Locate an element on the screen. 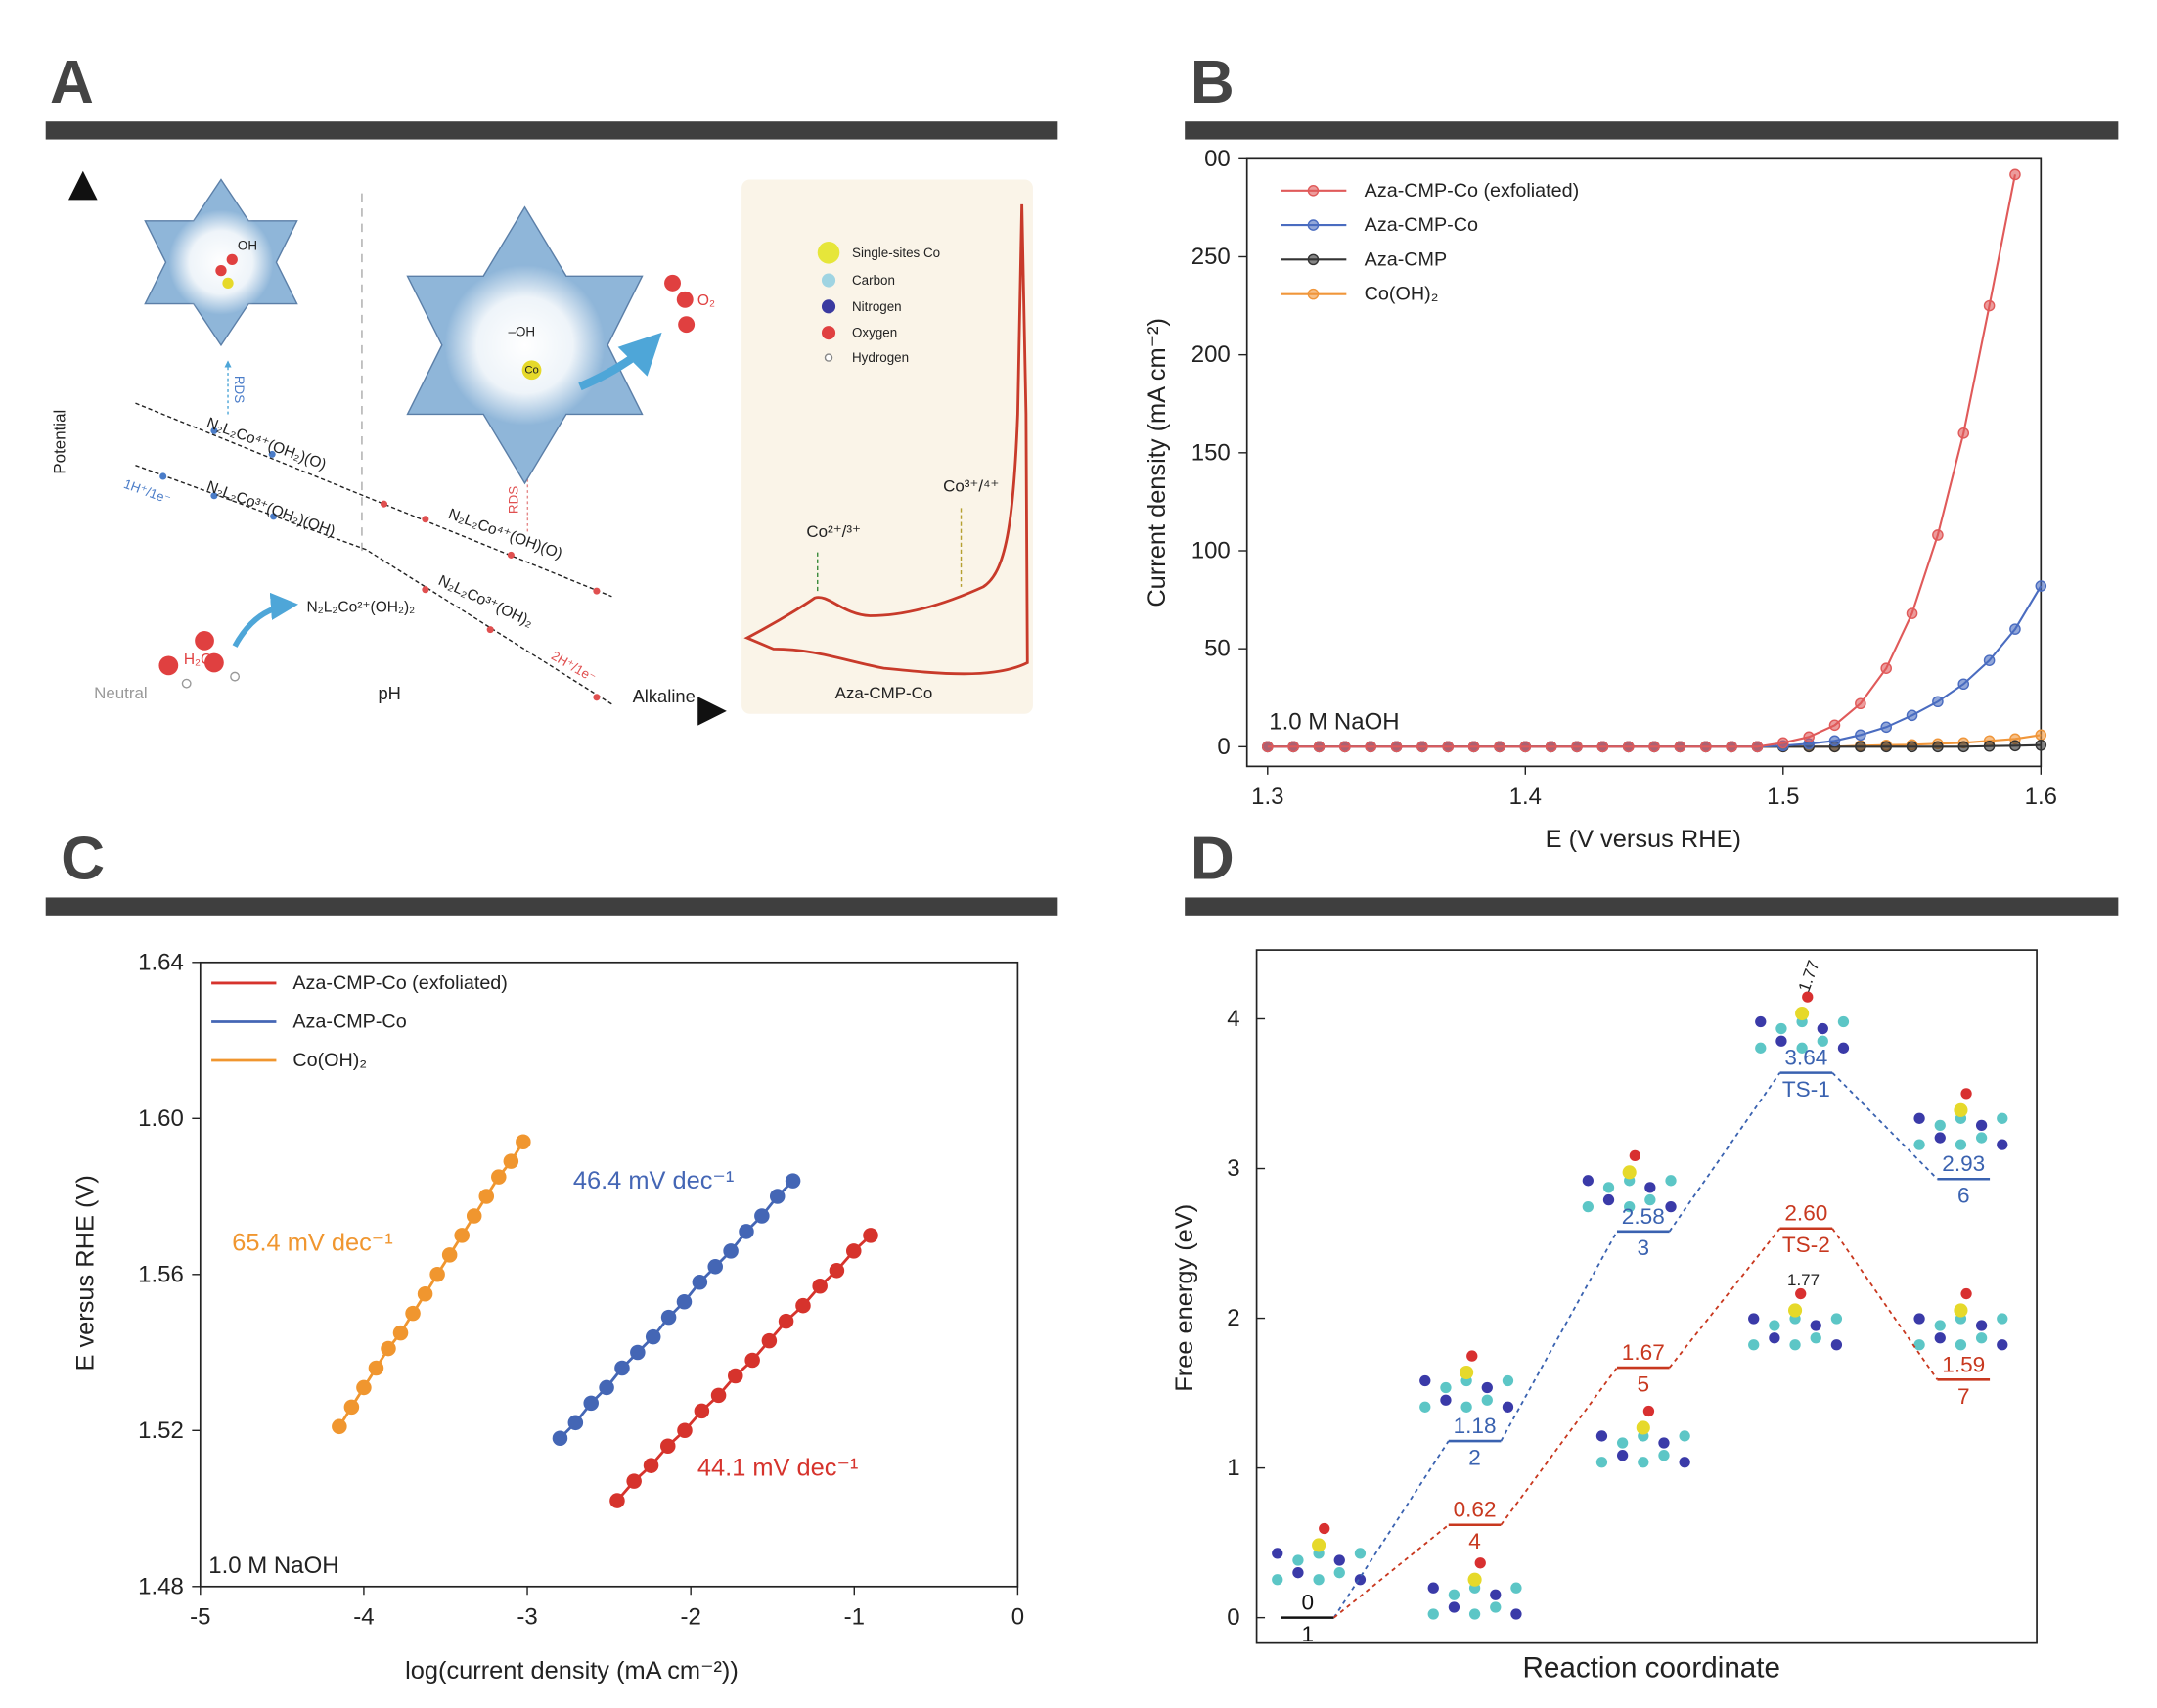  axis-label: Alkaline is located at coordinates (665, 696).